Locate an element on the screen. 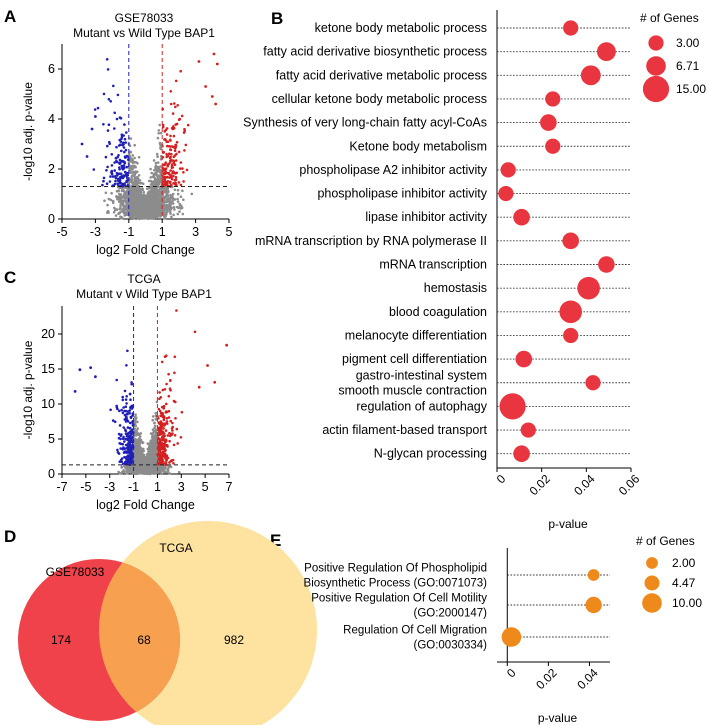 The width and height of the screenshot is (709, 725). chart-a-title: GSE78033 is located at coordinates (144, 18).